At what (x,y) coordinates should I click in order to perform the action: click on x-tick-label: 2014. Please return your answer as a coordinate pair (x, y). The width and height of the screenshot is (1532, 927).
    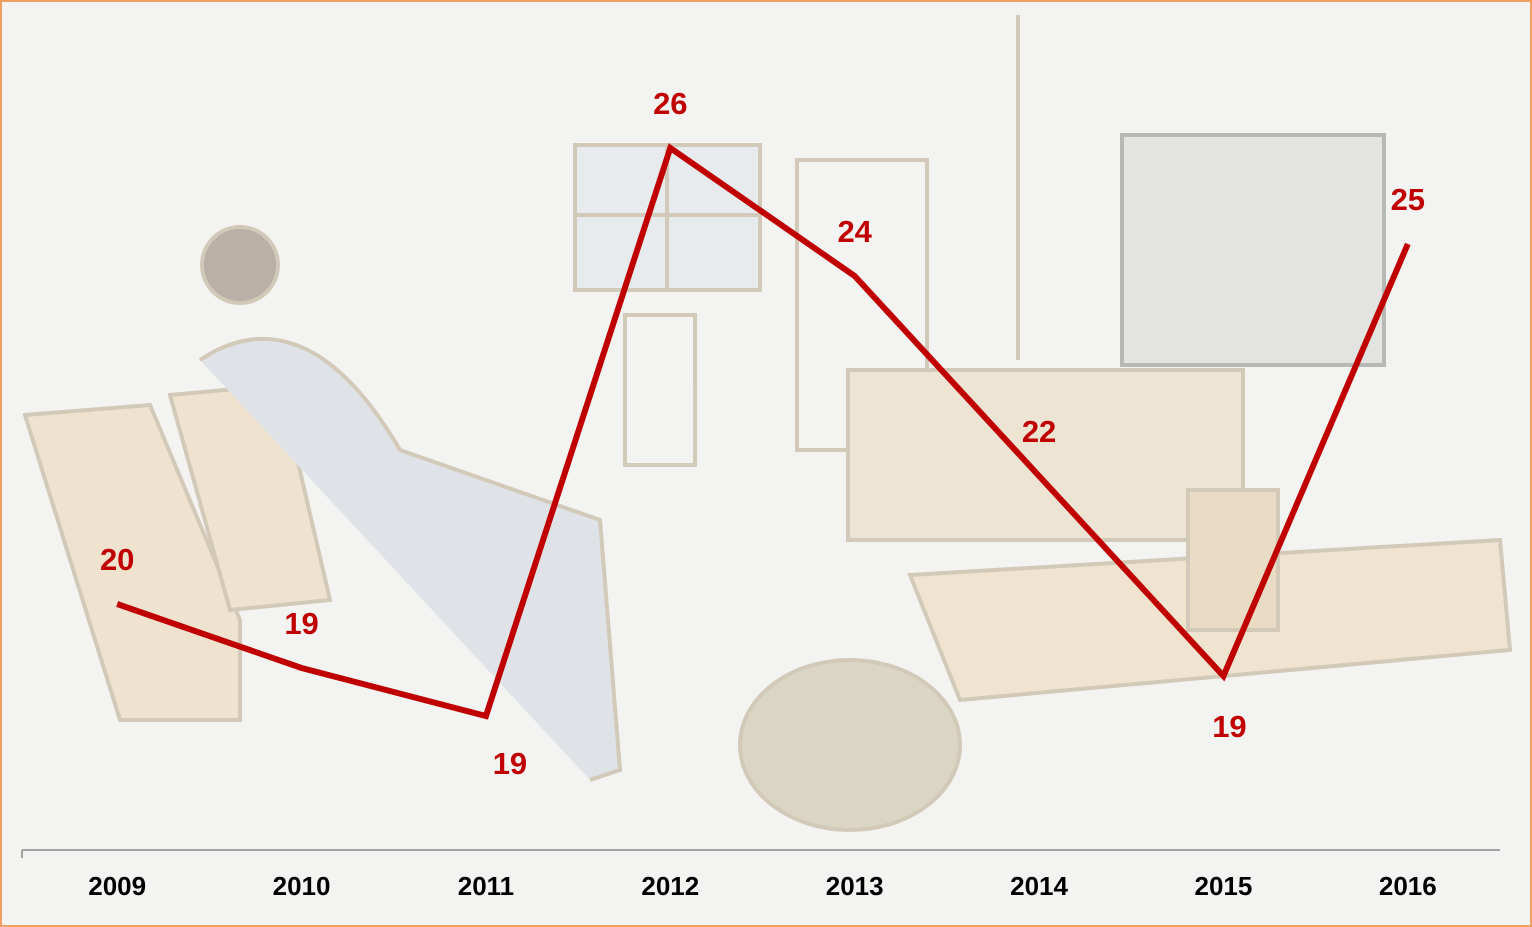
    Looking at the image, I should click on (1039, 886).